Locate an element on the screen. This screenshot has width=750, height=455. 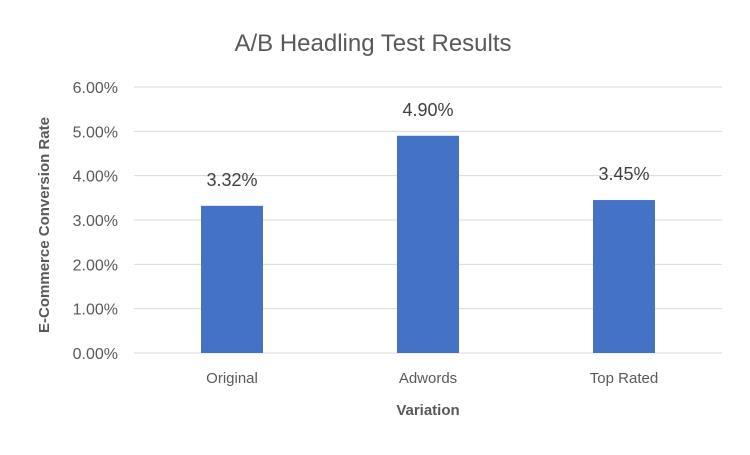
y-tick-label: 4.00% is located at coordinates (95, 177).